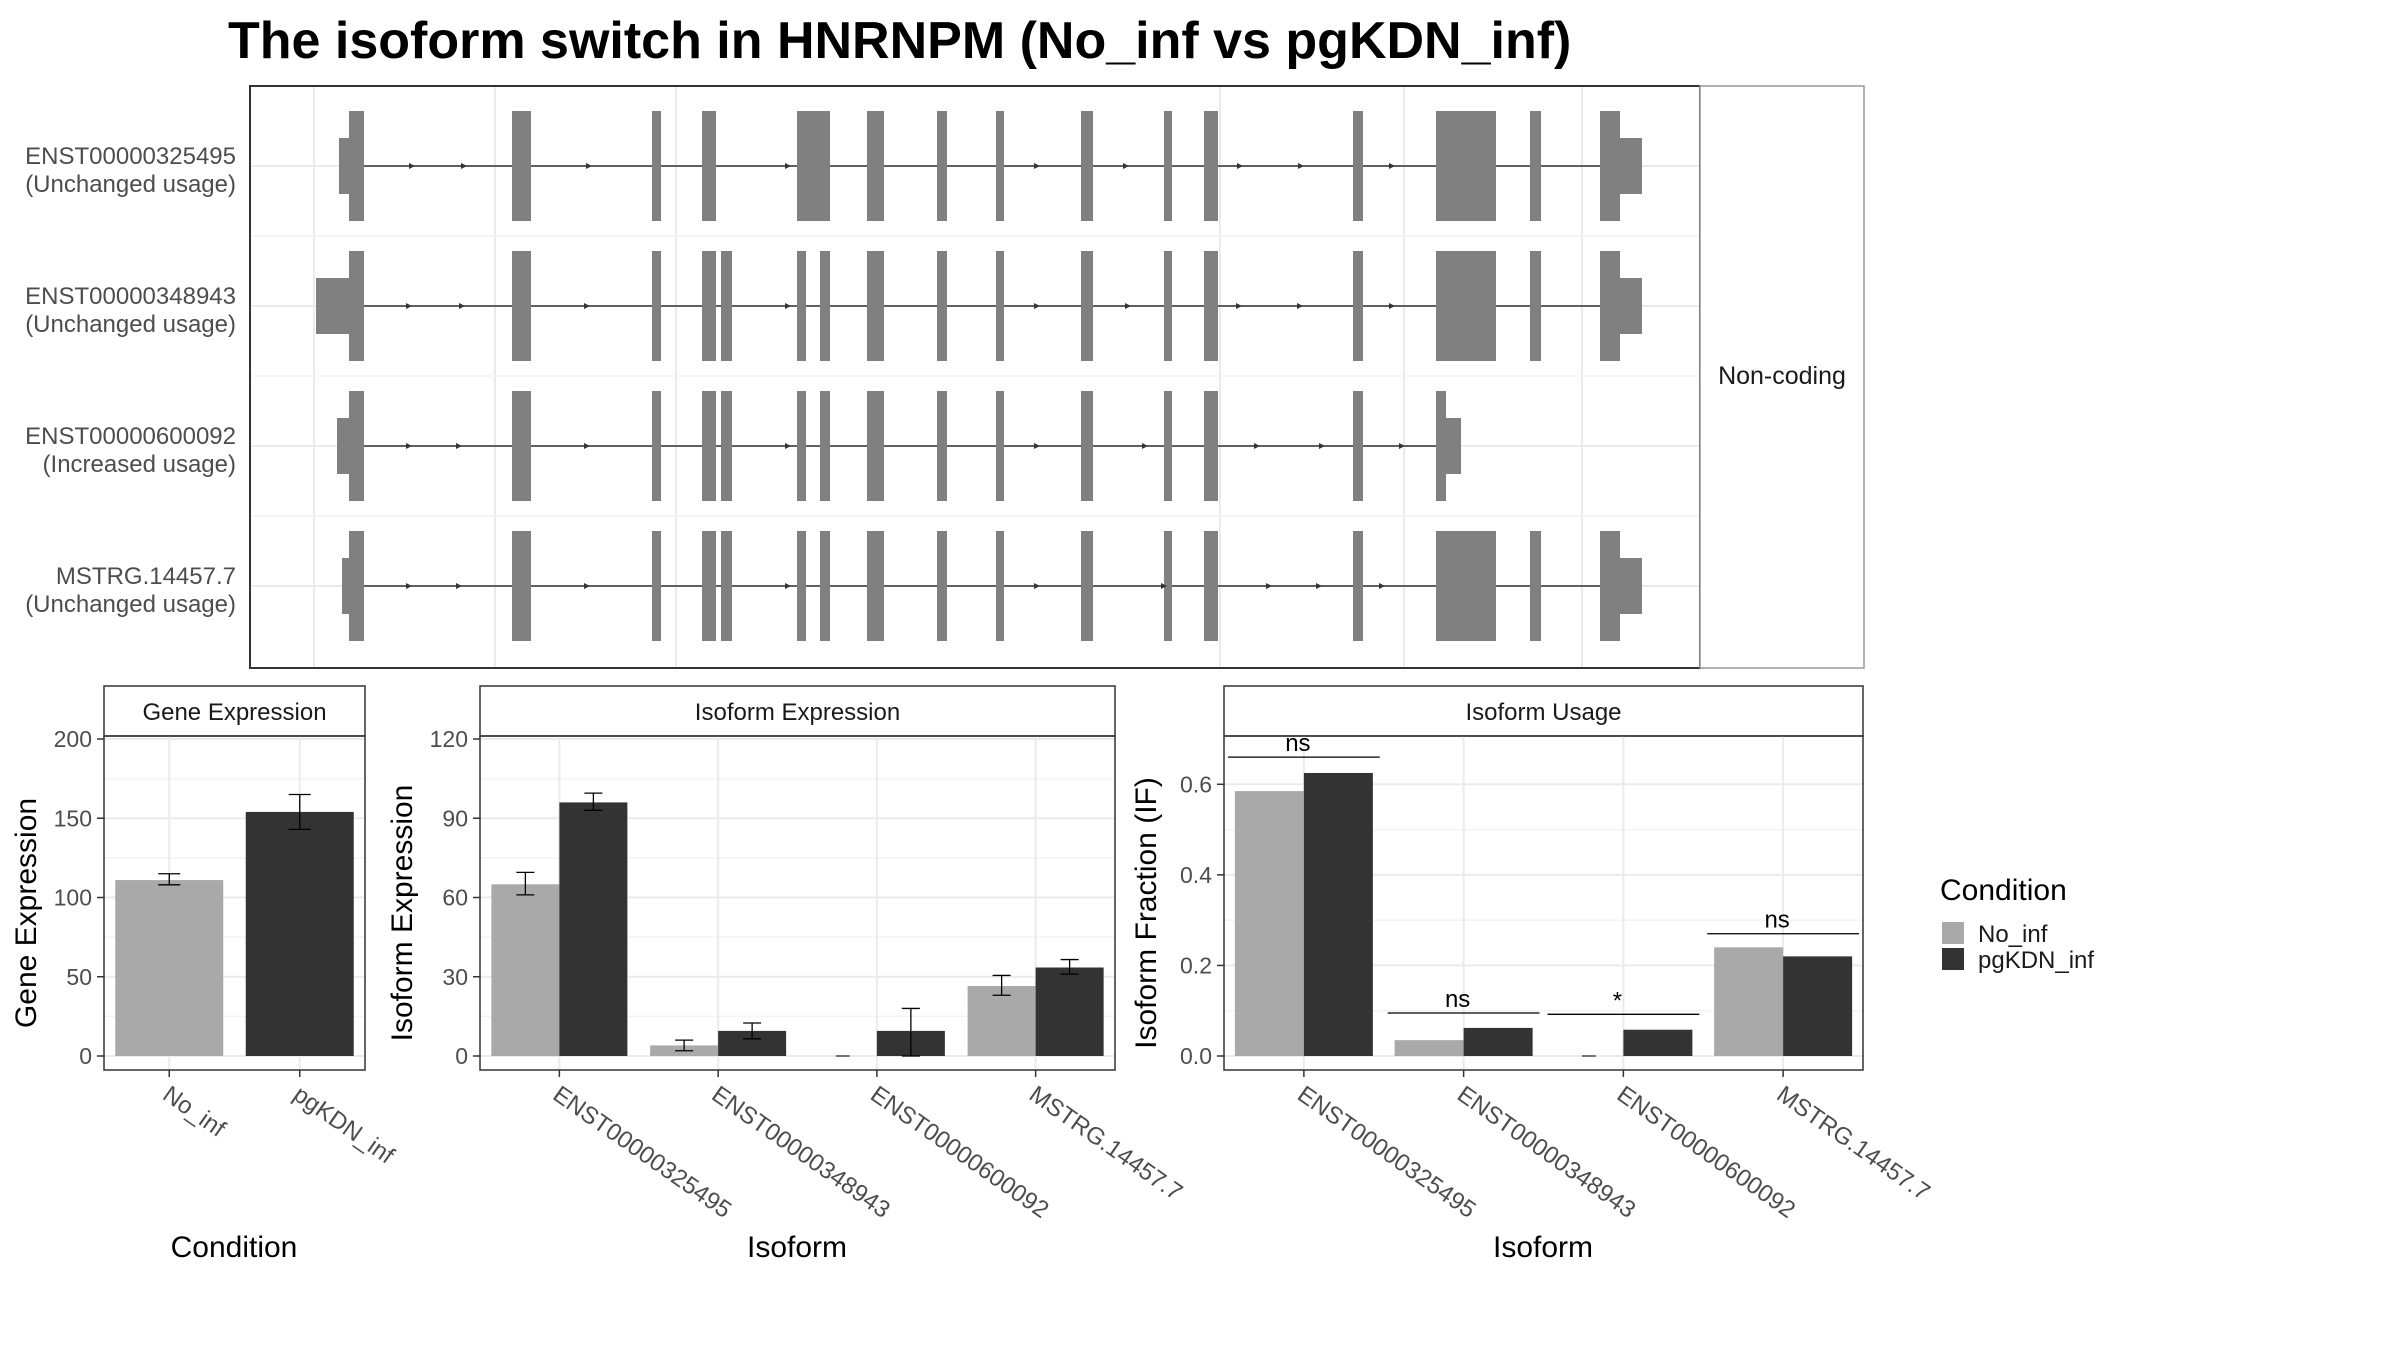 The height and width of the screenshot is (1350, 2400). What do you see at coordinates (1853, 1143) in the screenshot?
I see `x-tick-label: MSTRG.14457.7` at bounding box center [1853, 1143].